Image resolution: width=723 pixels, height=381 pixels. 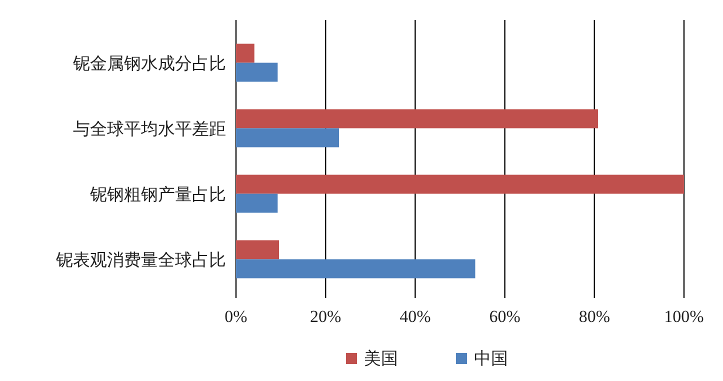 I want to click on legend-label: 中国, so click(x=491, y=358).